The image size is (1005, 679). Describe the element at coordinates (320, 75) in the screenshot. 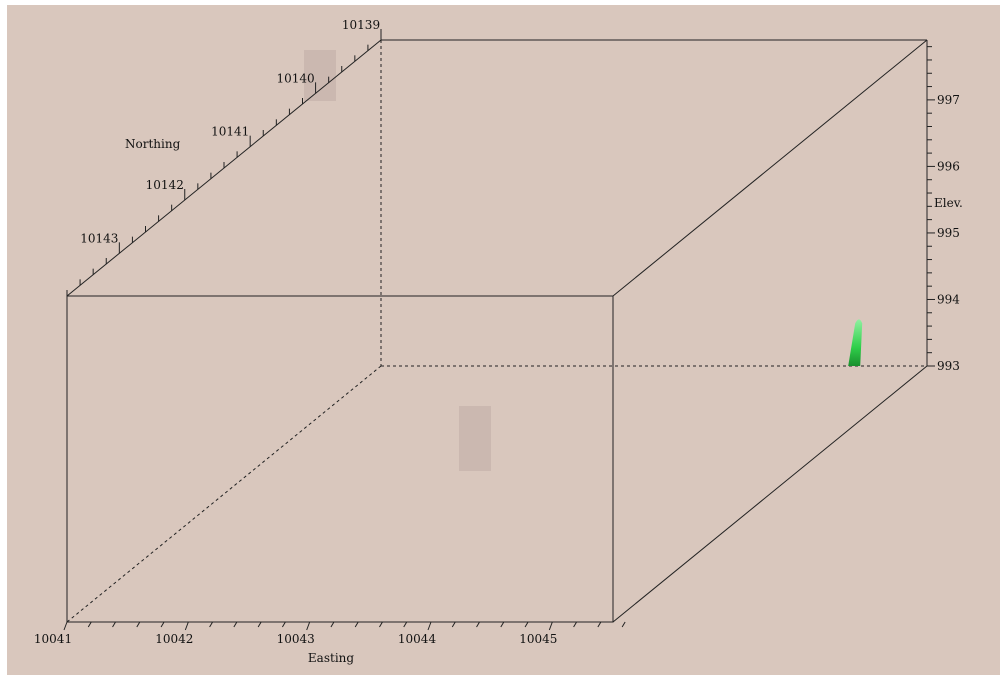

I see `northing-highlight-box` at that location.